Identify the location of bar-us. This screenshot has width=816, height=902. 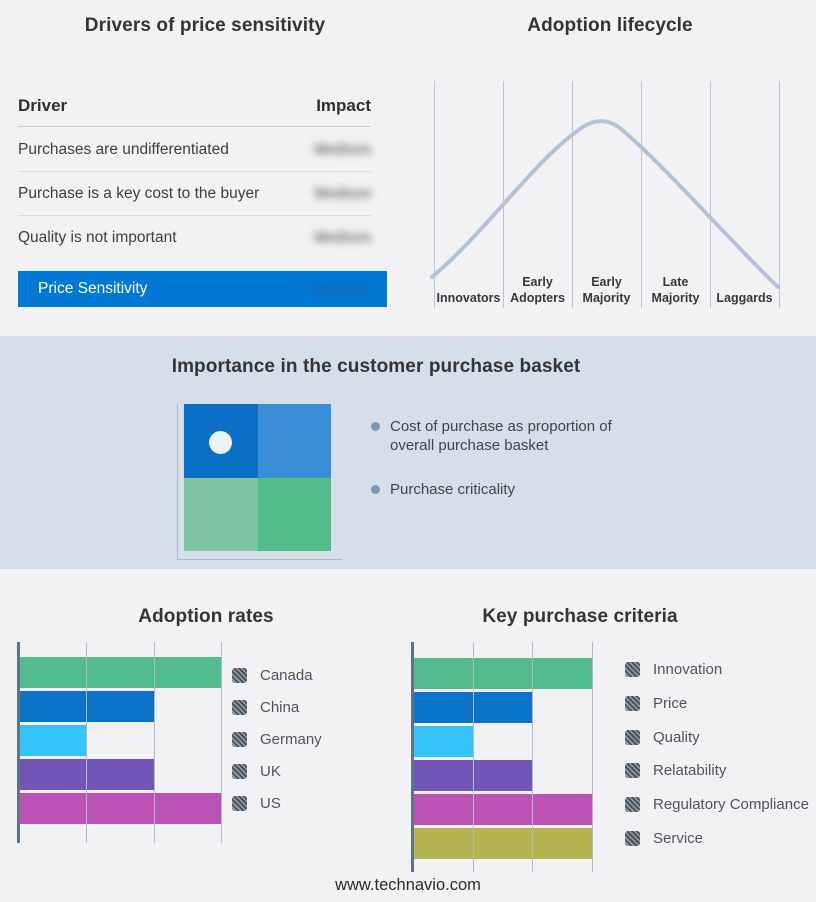
(121, 808).